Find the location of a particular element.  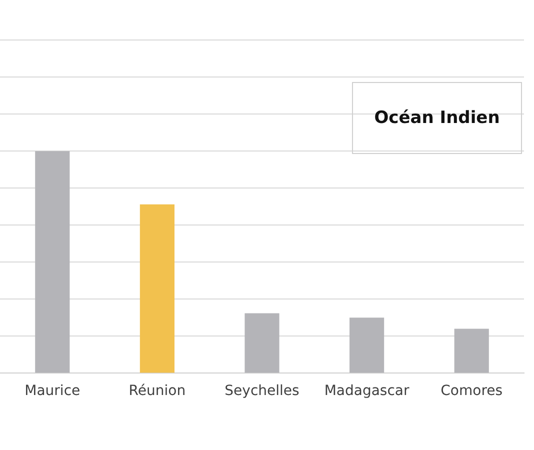

x-tick-label: Maurice is located at coordinates (52, 391).